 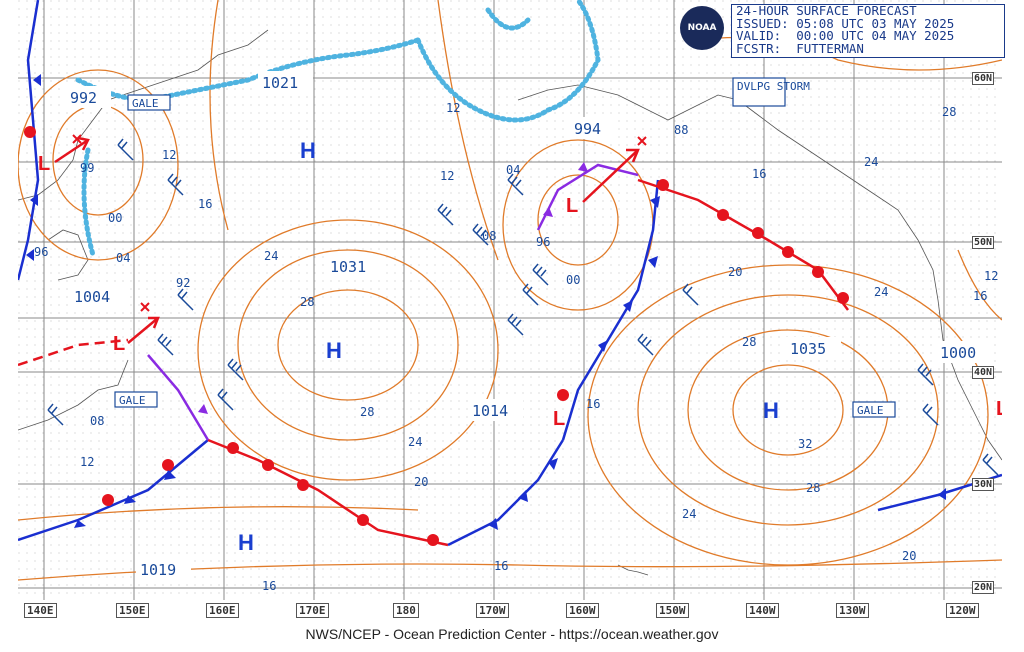 I want to click on low-pressure-value: 1000, so click(x=958, y=353).